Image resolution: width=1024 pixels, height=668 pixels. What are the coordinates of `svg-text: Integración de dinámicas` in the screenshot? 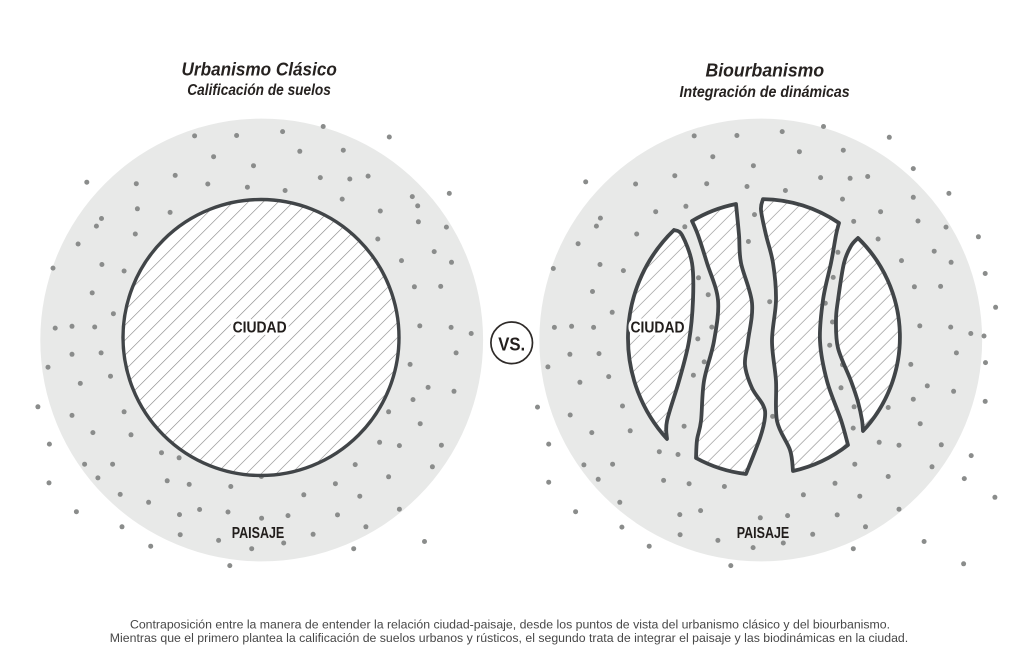 It's located at (765, 92).